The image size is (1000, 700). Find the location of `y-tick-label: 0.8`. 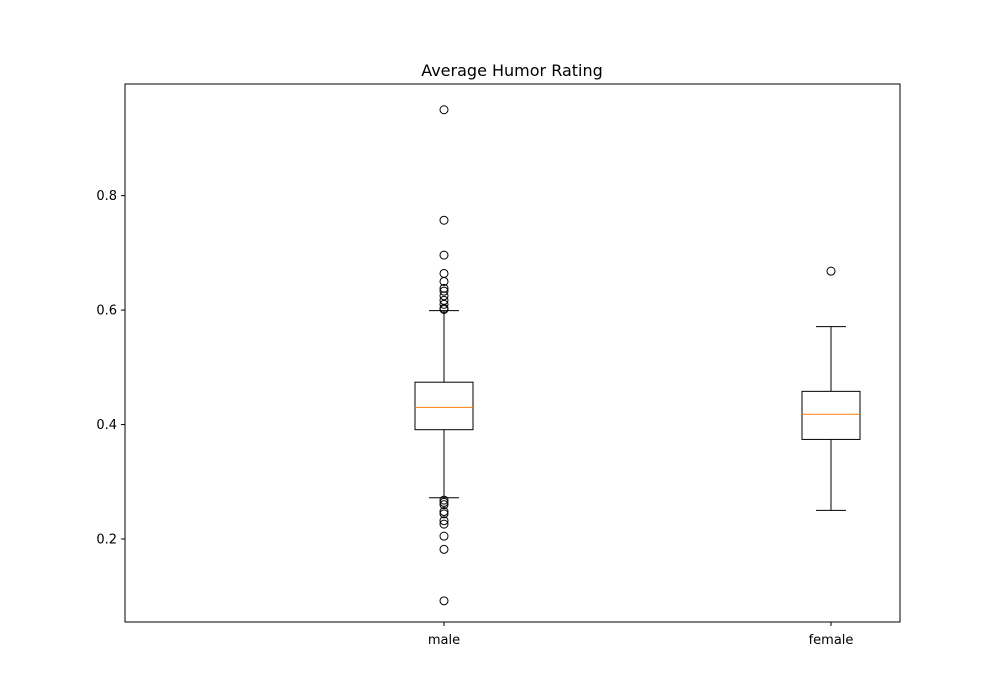

y-tick-label: 0.8 is located at coordinates (106, 196).